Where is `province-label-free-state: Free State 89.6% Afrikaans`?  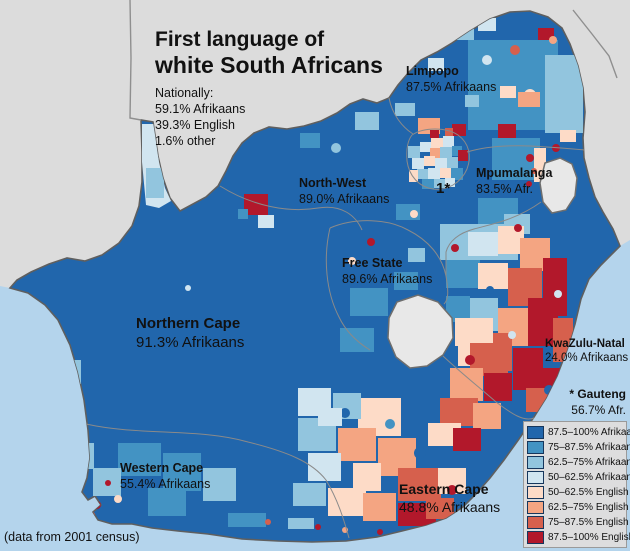
province-label-free-state: Free State 89.6% Afrikaans is located at coordinates (387, 271).